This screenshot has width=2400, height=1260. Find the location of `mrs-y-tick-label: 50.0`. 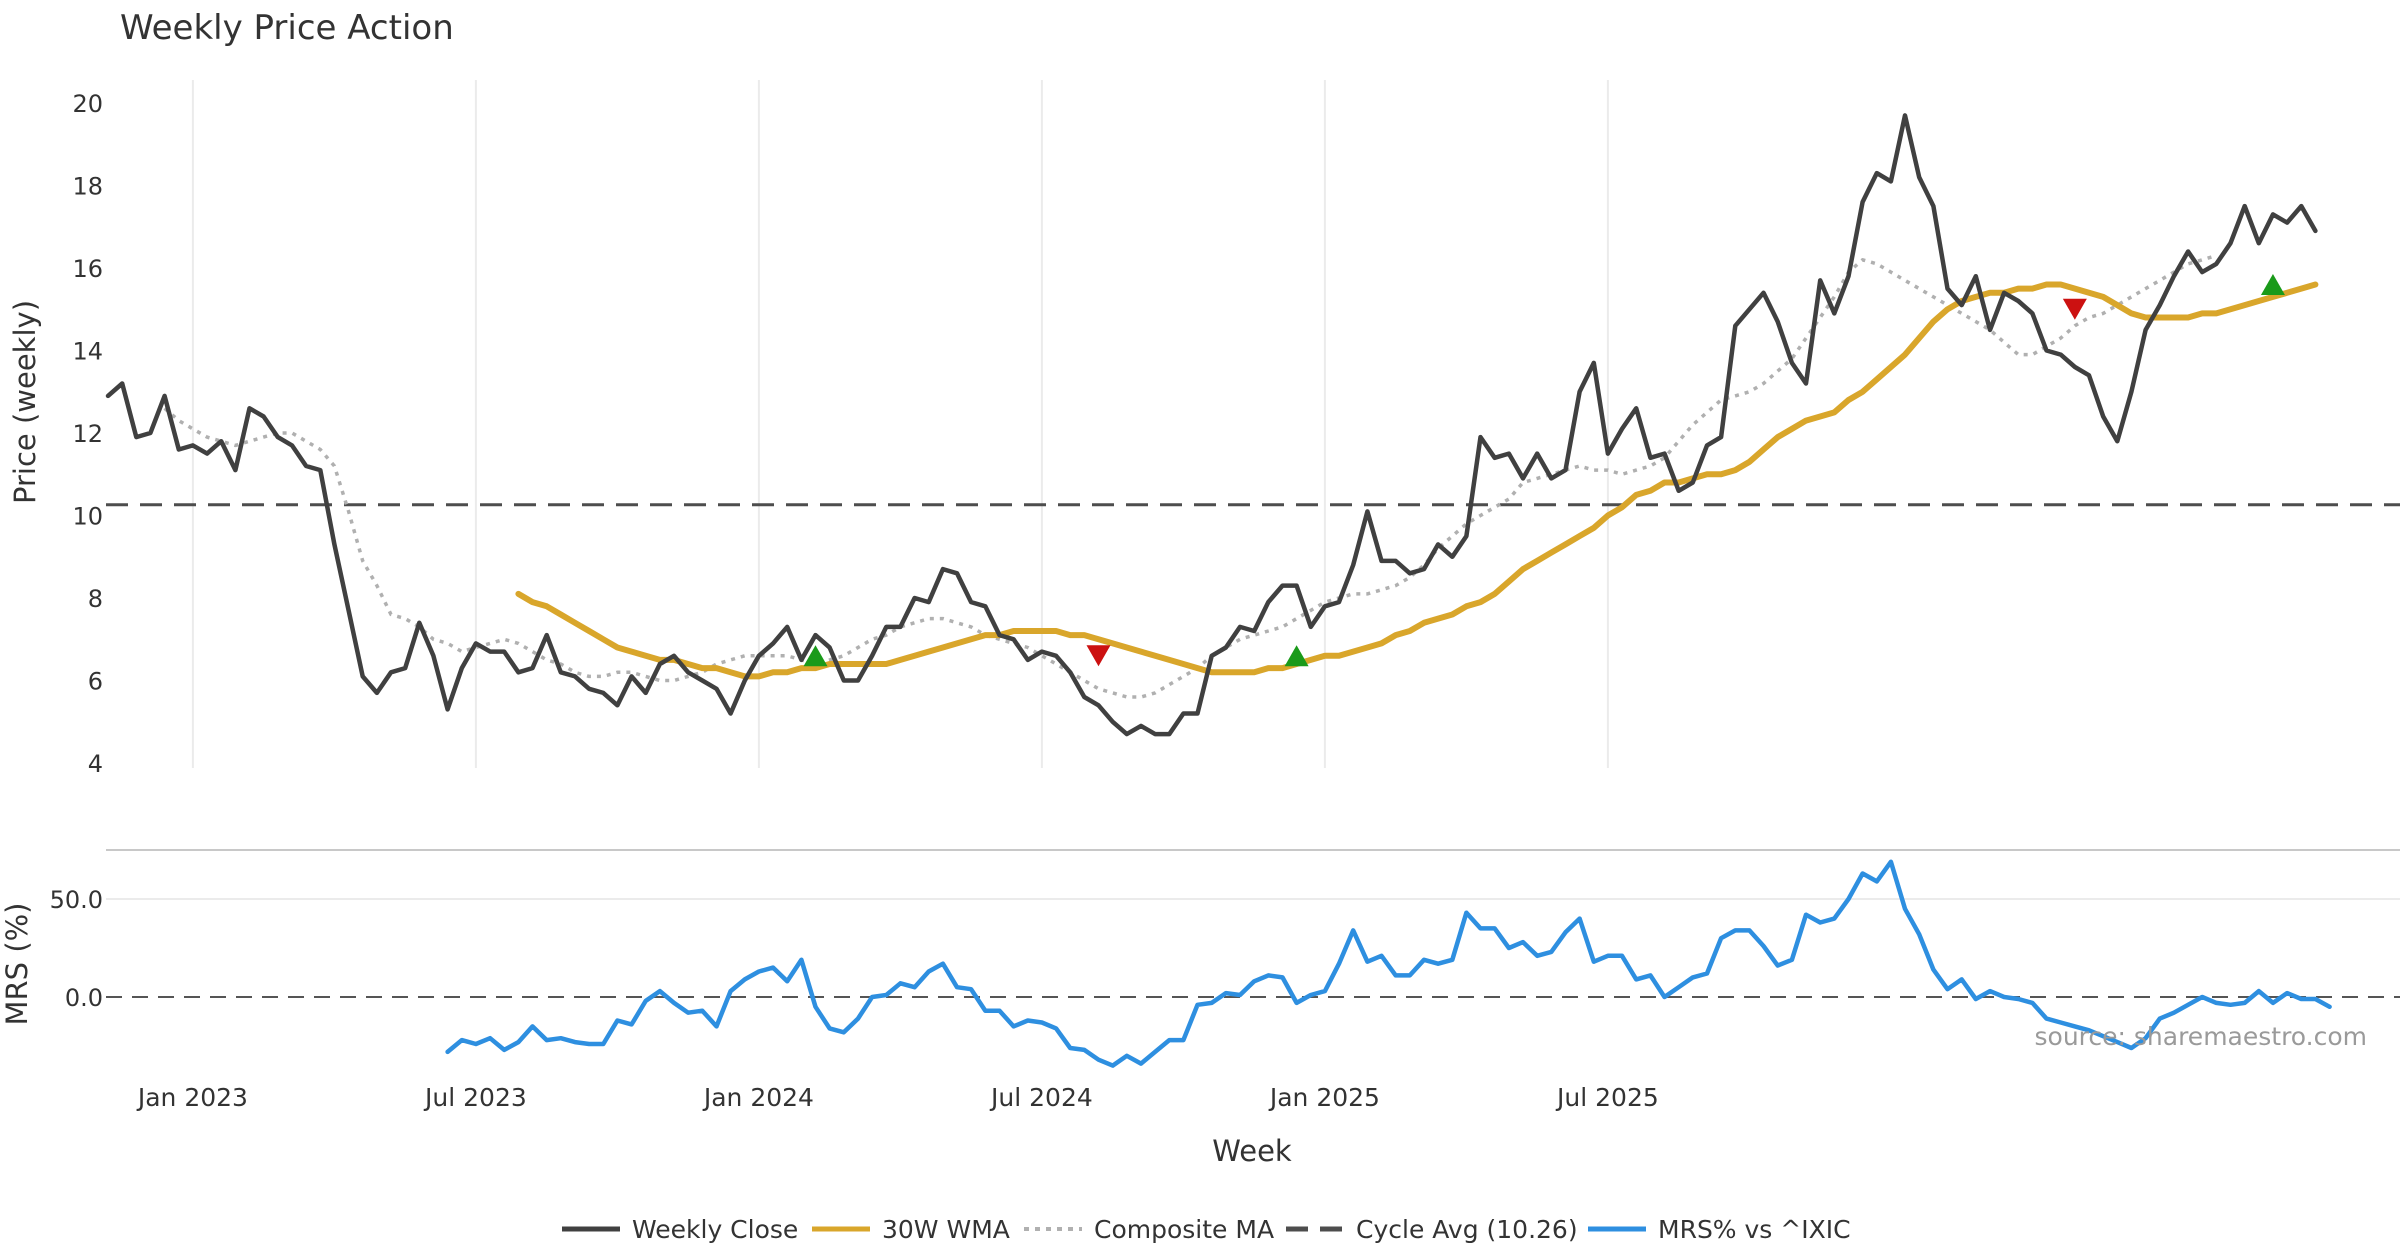

mrs-y-tick-label: 50.0 is located at coordinates (76, 900).